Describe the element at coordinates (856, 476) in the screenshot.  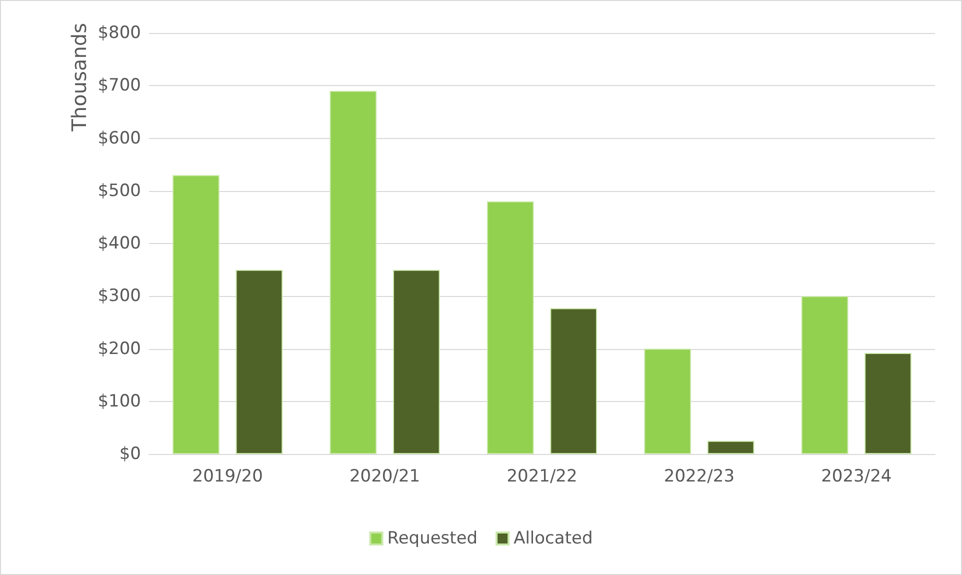
I see `x-tick-label: 2023/24` at that location.